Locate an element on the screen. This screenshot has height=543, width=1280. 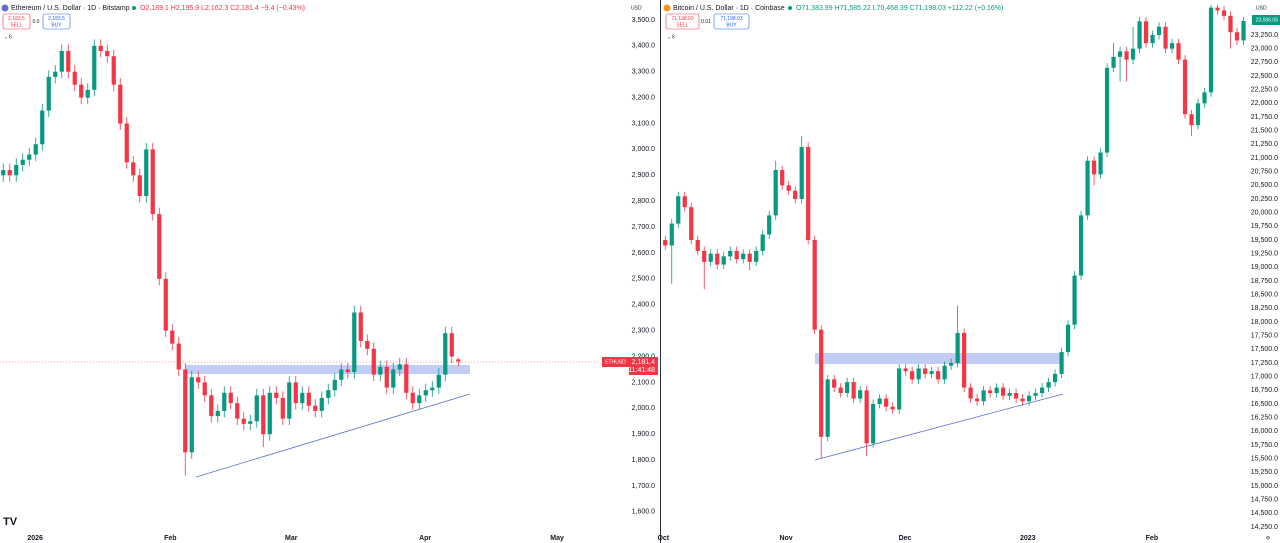
y-tick-label: 3,100.0 is located at coordinates (643, 123).